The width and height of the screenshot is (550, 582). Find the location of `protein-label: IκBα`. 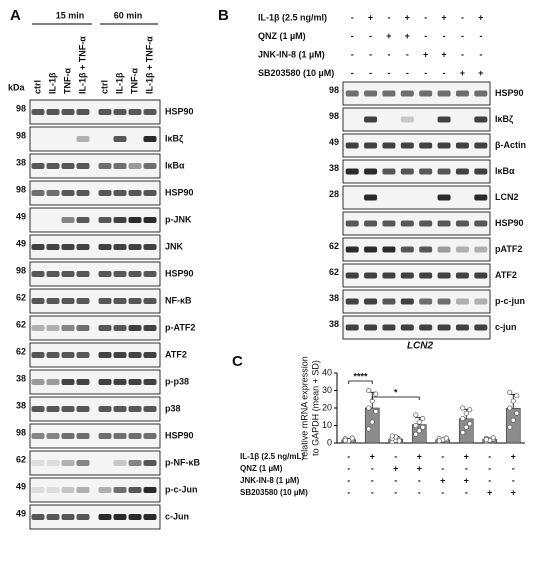

protein-label: IκBα is located at coordinates (505, 171).